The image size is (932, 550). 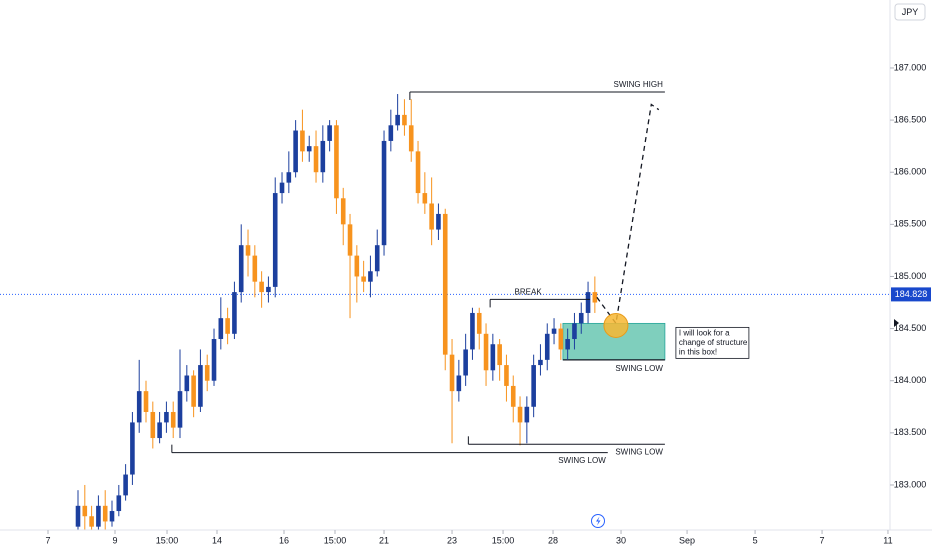 I want to click on x-tick-label: 5, so click(x=755, y=540).